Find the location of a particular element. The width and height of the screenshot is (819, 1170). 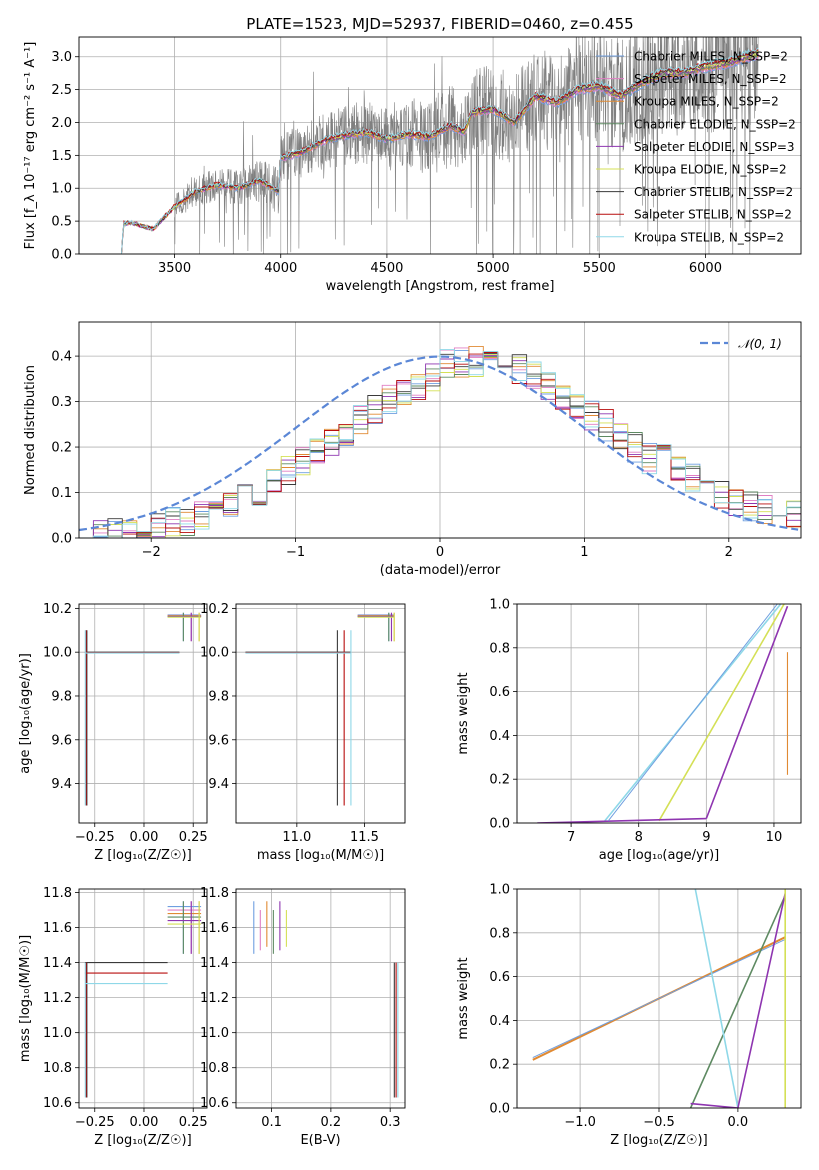

mass-vs-ebv-grid is located at coordinates (320, 998).